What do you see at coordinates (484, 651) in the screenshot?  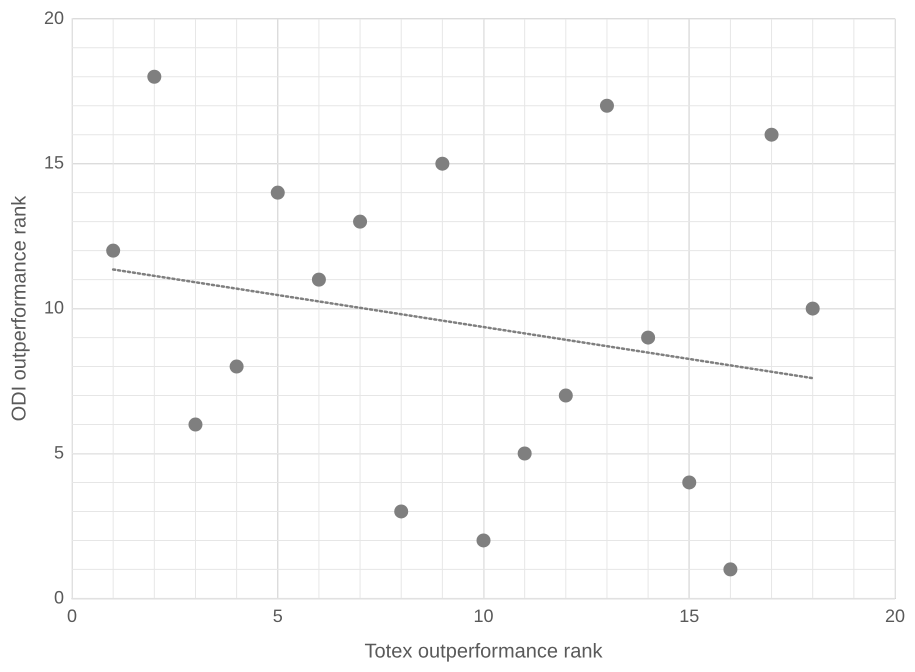 I see `x-axis-title: Totex outperformance rank` at bounding box center [484, 651].